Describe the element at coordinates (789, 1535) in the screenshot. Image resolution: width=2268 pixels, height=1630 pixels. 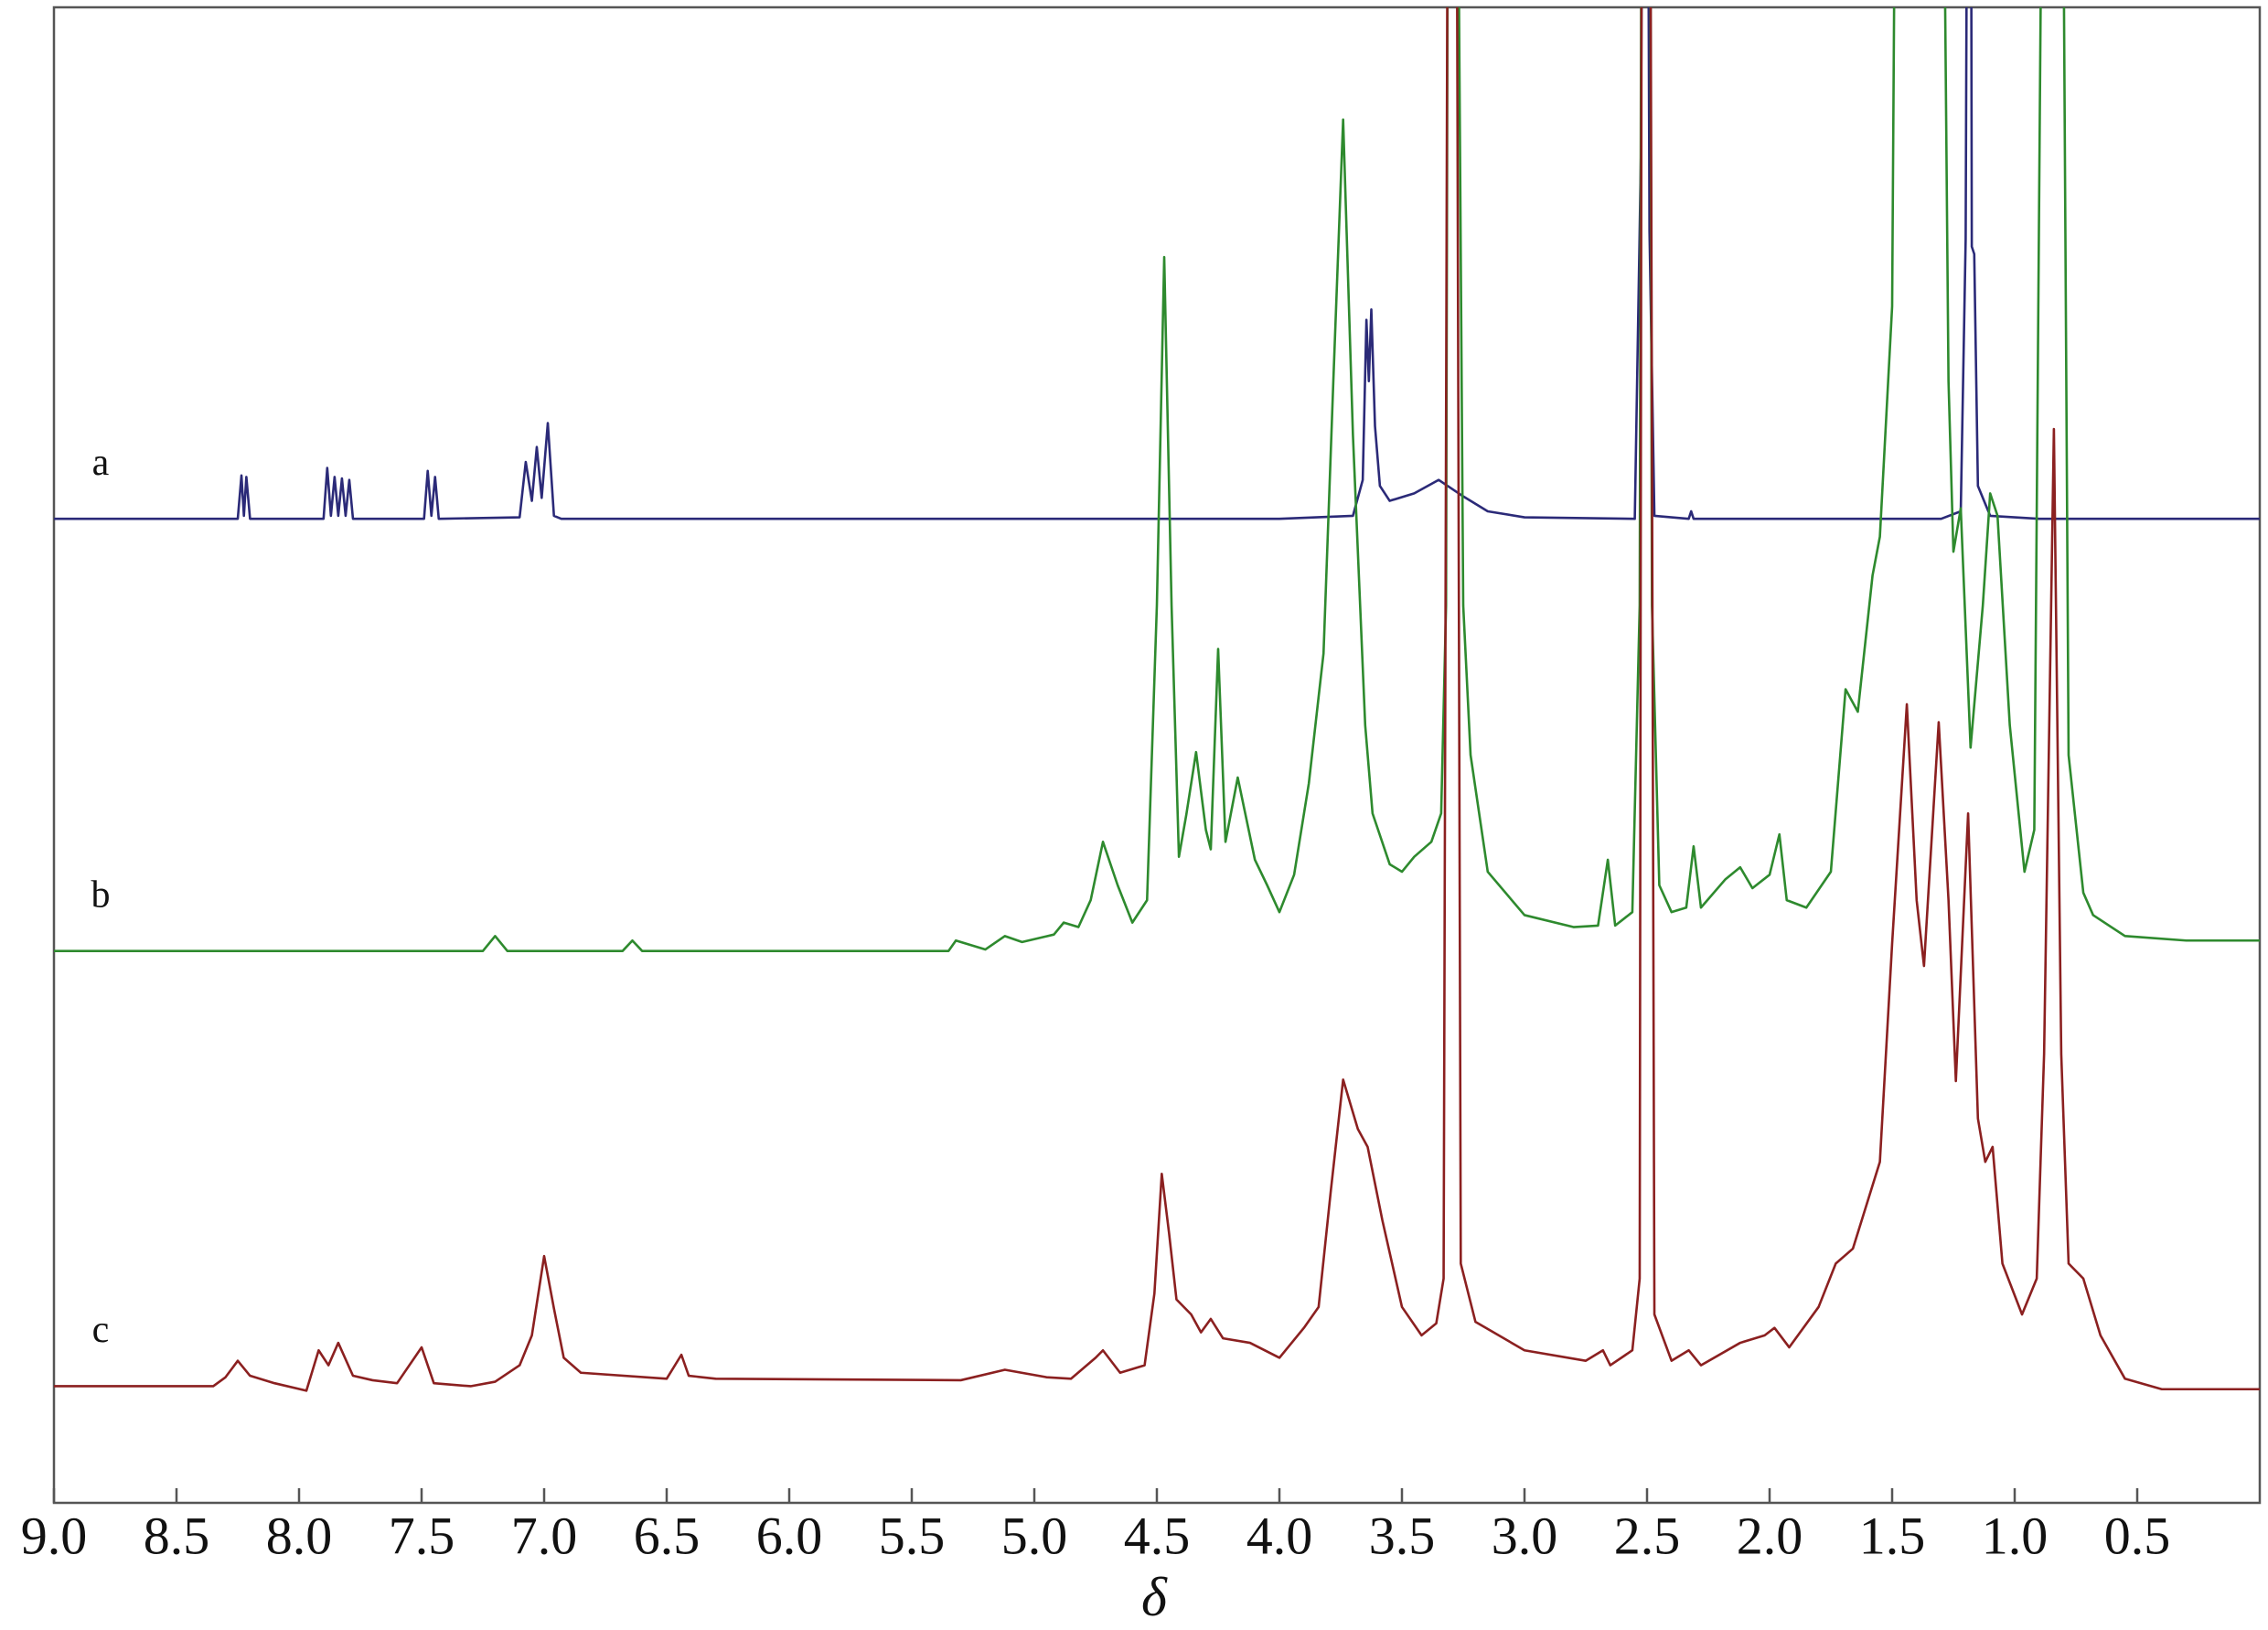
I see `x-tick-label: 6.0` at that location.